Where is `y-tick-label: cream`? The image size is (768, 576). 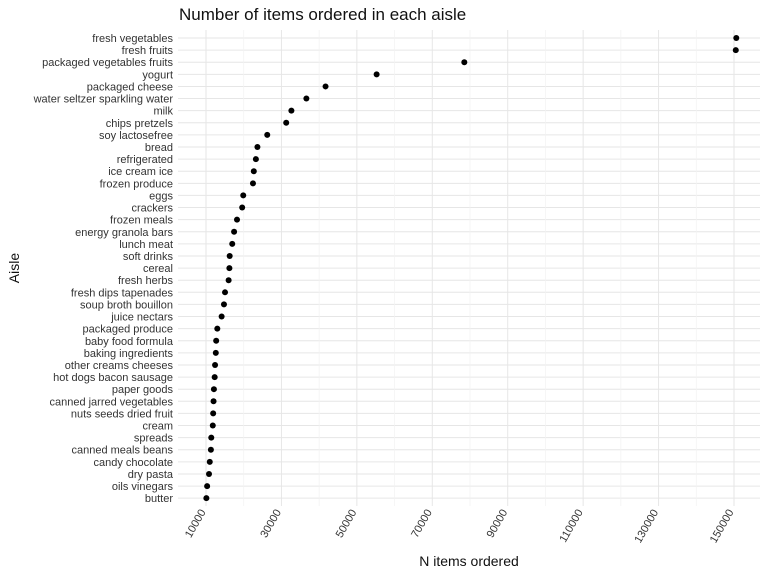
y-tick-label: cream is located at coordinates (157, 427).